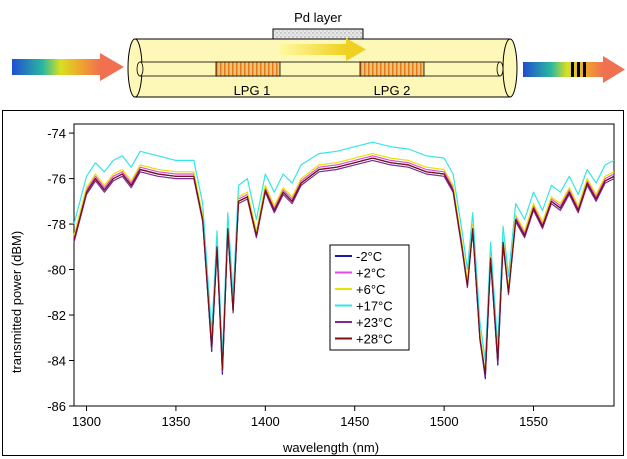  Describe the element at coordinates (56, 224) in the screenshot. I see `y-tick-label: -78` at that location.